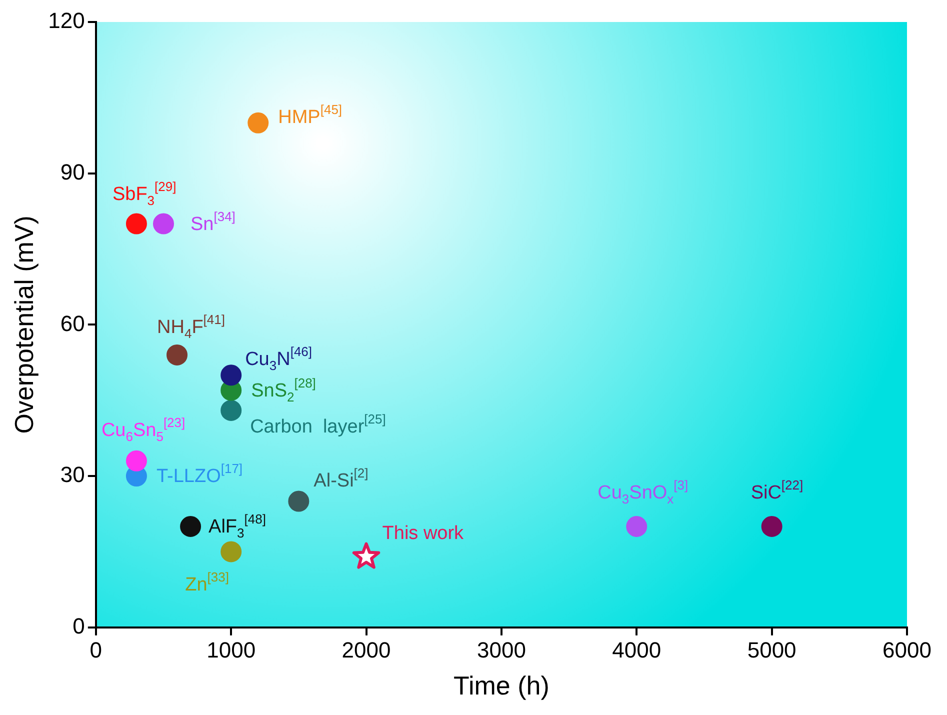 The image size is (947, 715). I want to click on series-label: This work, so click(423, 533).